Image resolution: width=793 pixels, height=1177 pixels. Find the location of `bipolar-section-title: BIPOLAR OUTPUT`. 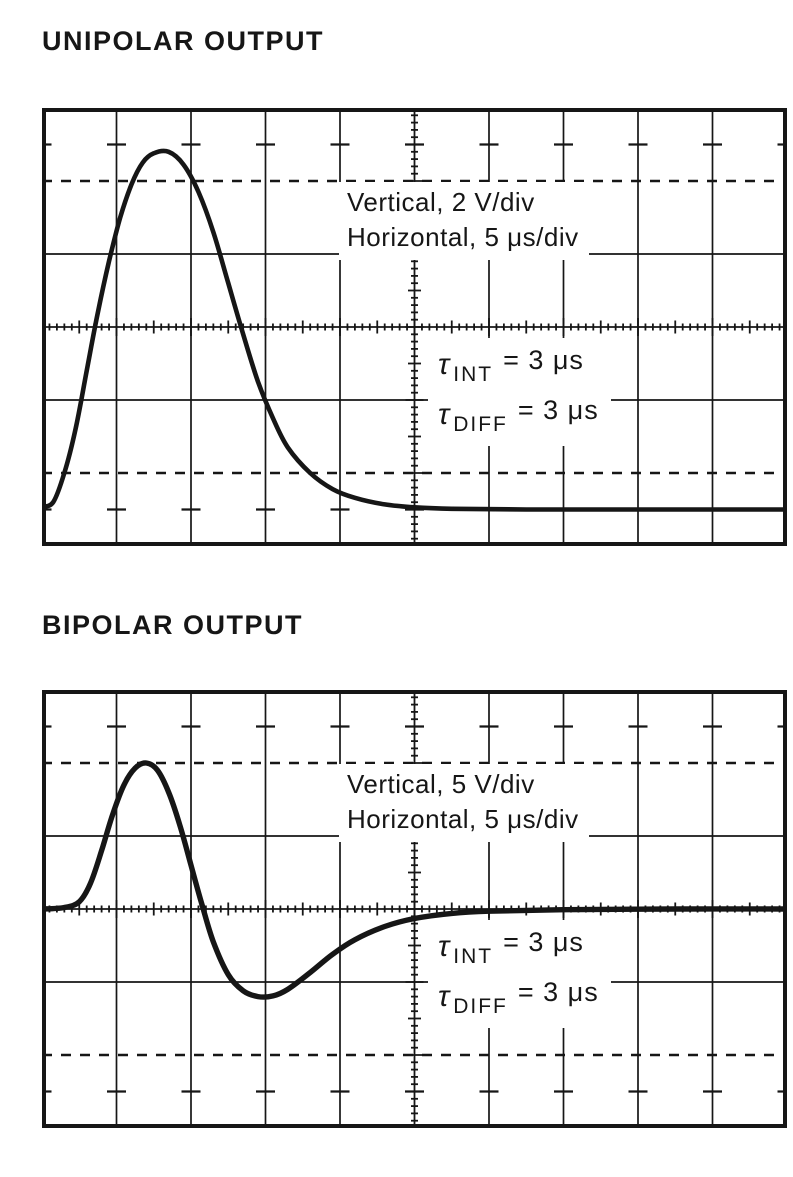

bipolar-section-title: BIPOLAR OUTPUT is located at coordinates (172, 625).